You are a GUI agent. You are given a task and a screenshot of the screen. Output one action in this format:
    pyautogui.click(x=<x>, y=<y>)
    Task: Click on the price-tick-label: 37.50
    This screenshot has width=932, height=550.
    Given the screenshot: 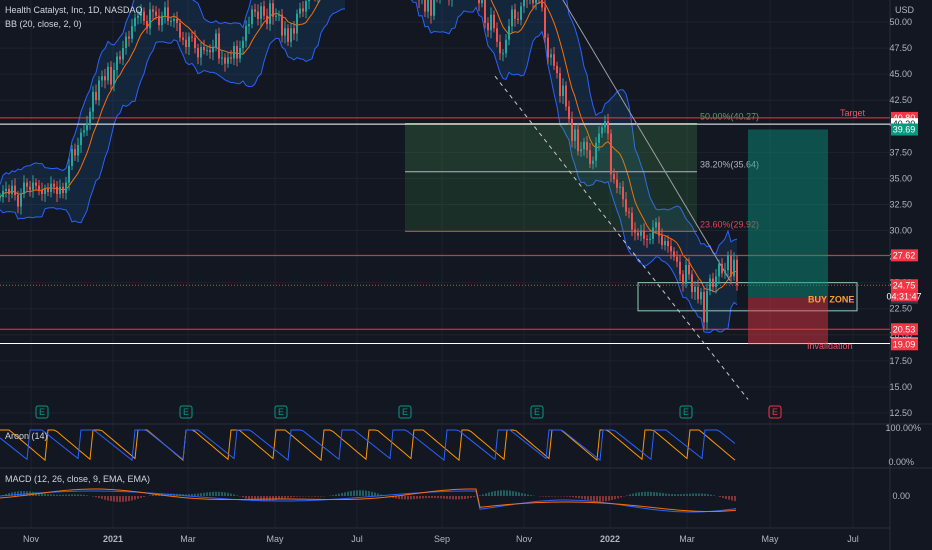 What is the action you would take?
    pyautogui.click(x=900, y=152)
    